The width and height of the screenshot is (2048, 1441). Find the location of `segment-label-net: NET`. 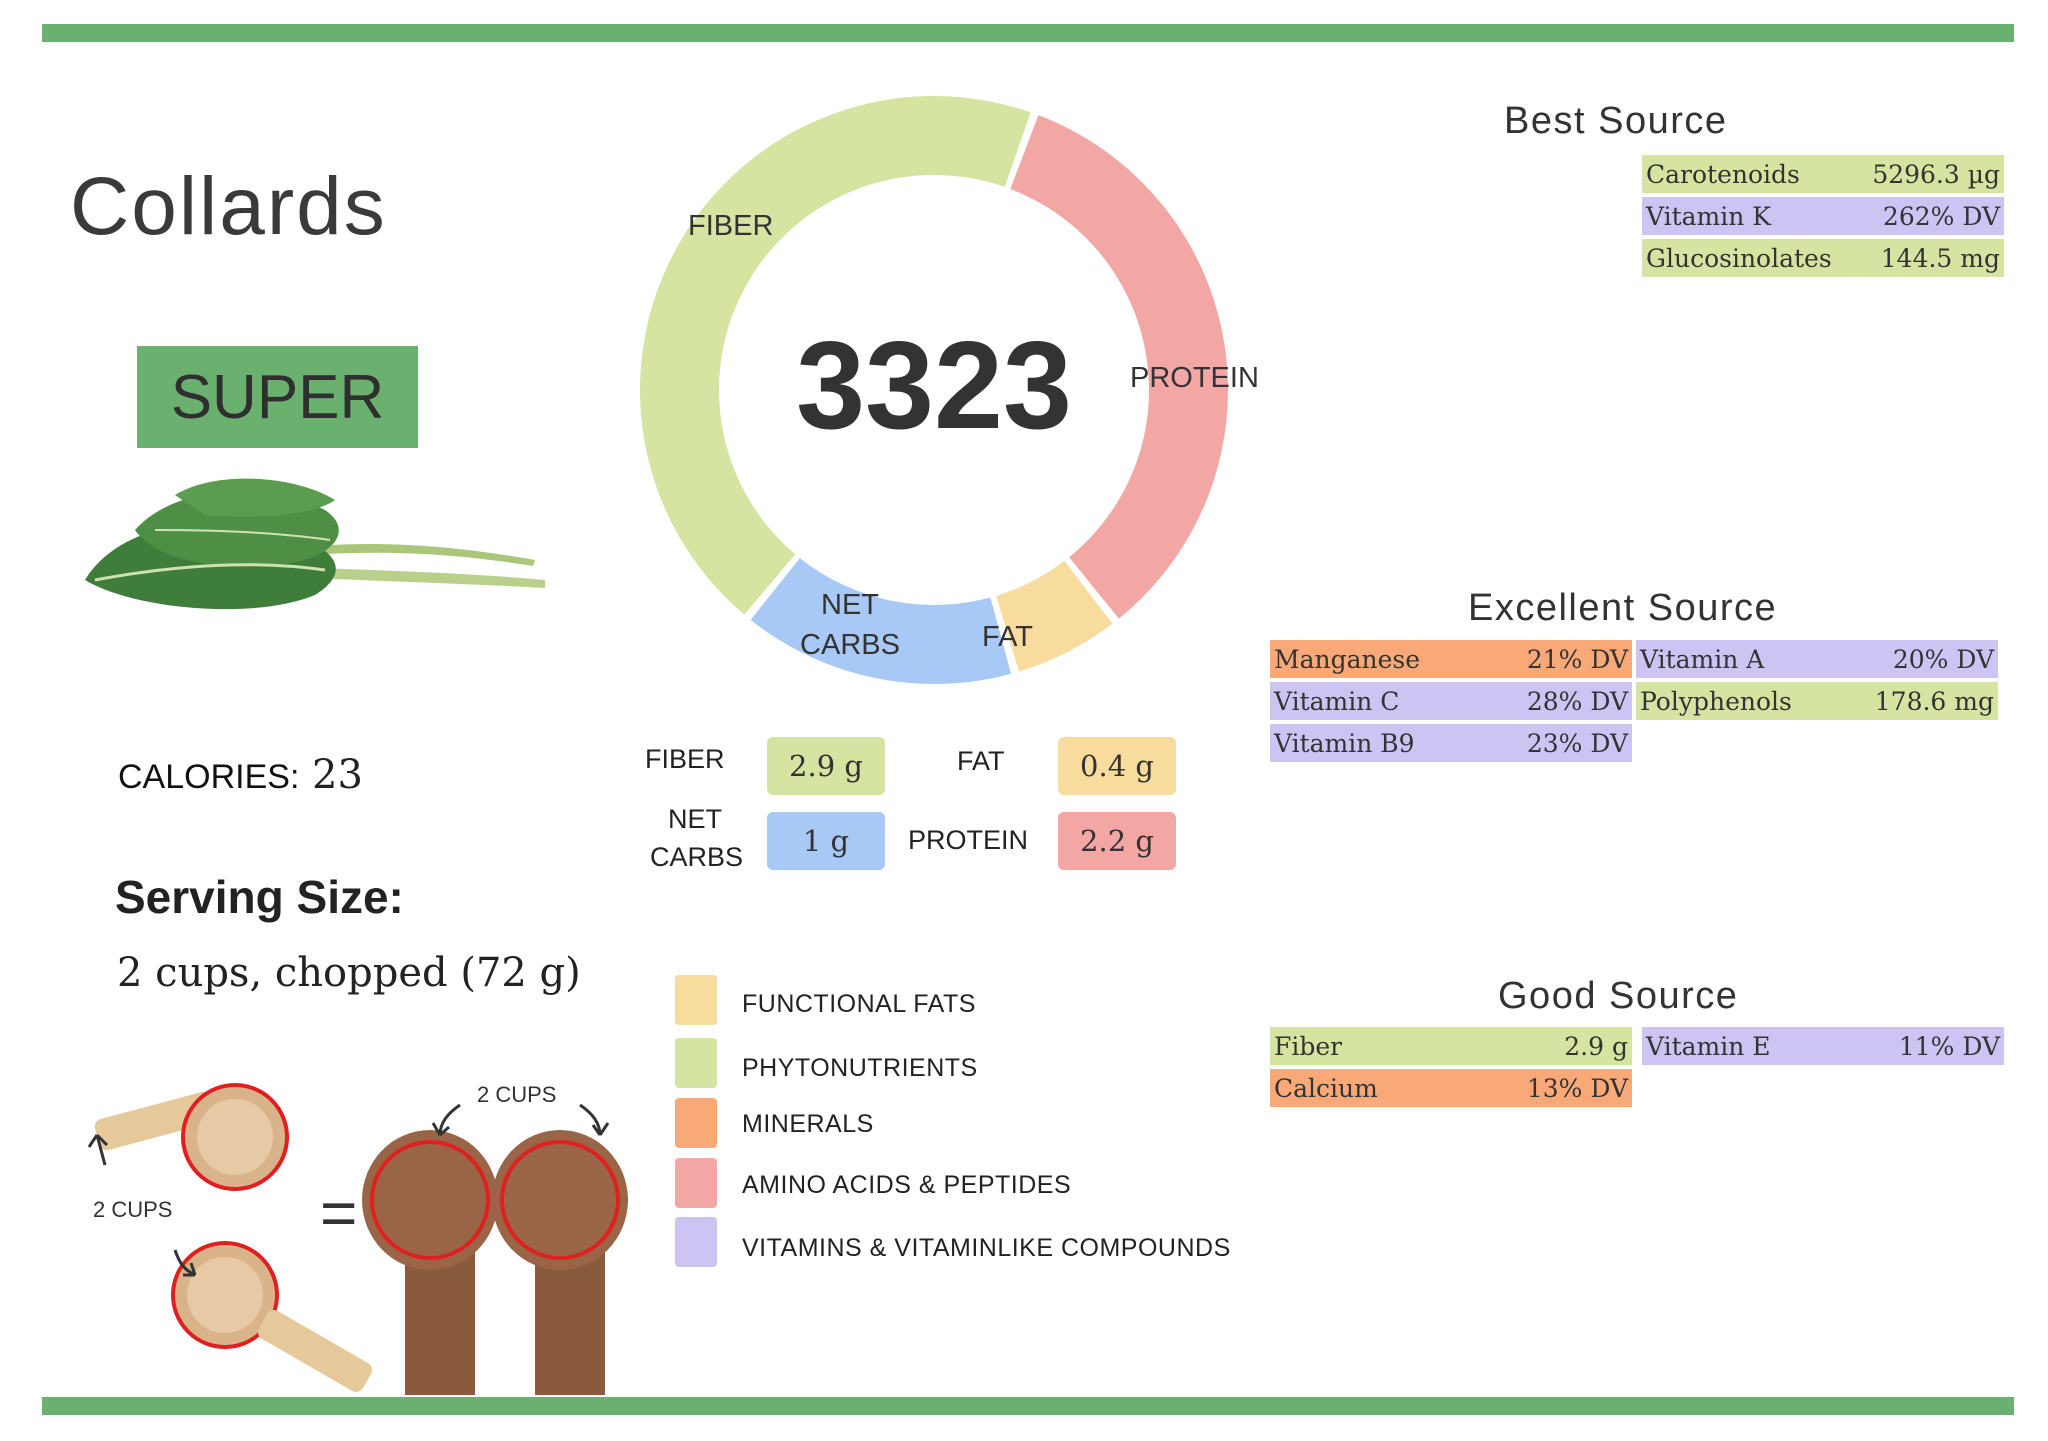

segment-label-net: NET is located at coordinates (850, 605).